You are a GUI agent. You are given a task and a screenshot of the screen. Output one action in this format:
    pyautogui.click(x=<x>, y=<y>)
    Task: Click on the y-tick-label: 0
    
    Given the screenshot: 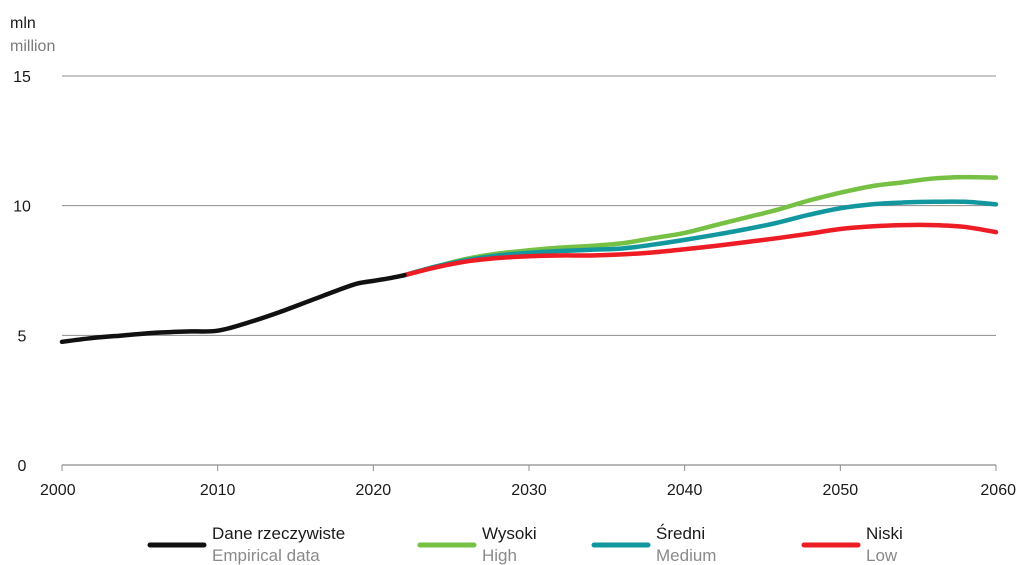 What is the action you would take?
    pyautogui.click(x=22, y=466)
    